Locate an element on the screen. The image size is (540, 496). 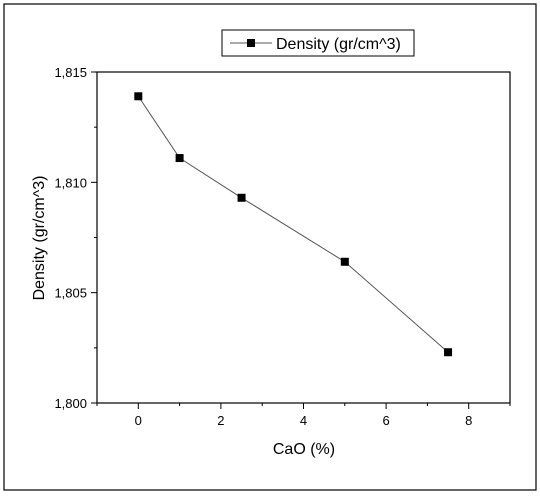
x-tick-label: 8 is located at coordinates (468, 420).